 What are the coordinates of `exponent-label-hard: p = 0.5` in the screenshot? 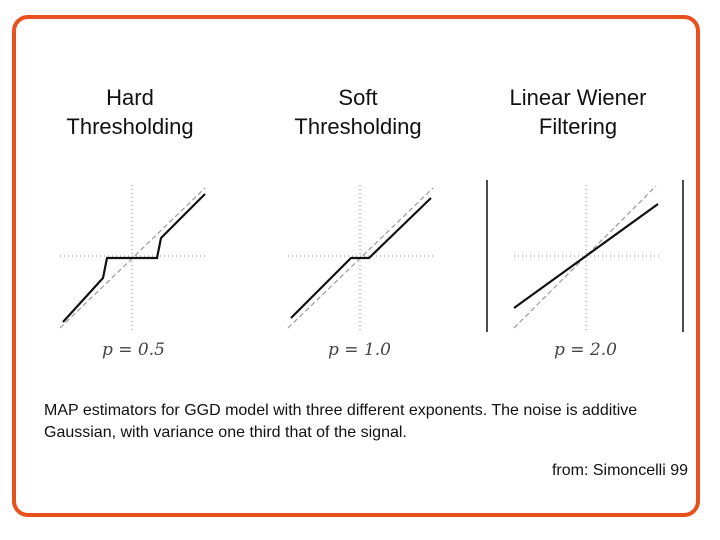 It's located at (133, 350).